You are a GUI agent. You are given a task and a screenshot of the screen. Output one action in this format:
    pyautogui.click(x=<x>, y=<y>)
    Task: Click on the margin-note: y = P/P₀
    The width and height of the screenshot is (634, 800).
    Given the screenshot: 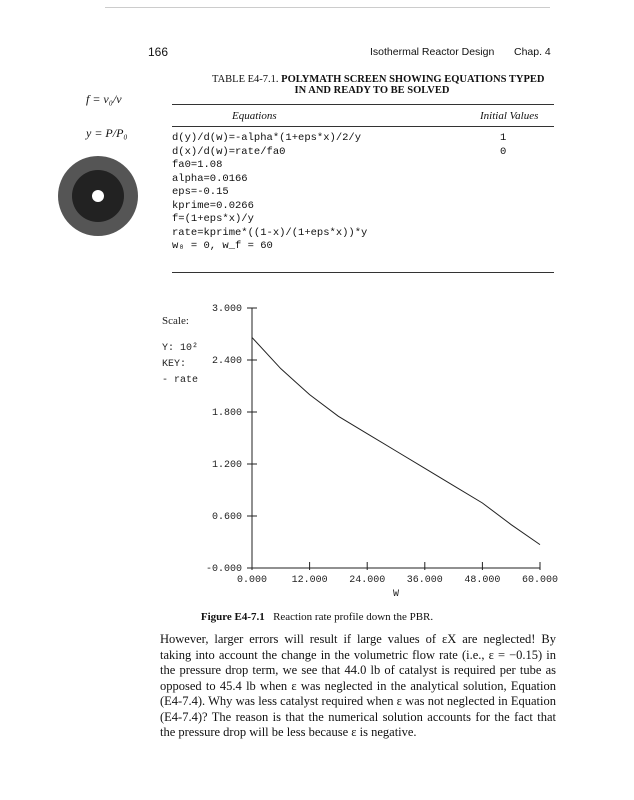 What is the action you would take?
    pyautogui.click(x=107, y=133)
    